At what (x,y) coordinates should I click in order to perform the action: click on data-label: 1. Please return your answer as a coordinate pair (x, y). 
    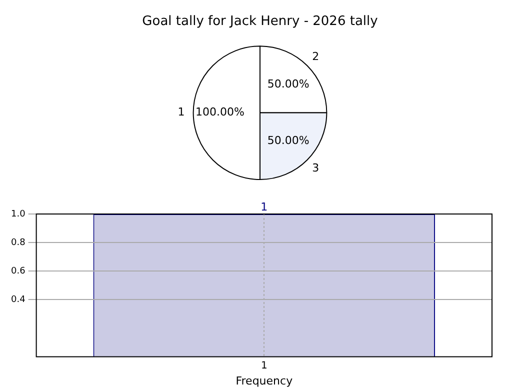
    Looking at the image, I should click on (264, 207).